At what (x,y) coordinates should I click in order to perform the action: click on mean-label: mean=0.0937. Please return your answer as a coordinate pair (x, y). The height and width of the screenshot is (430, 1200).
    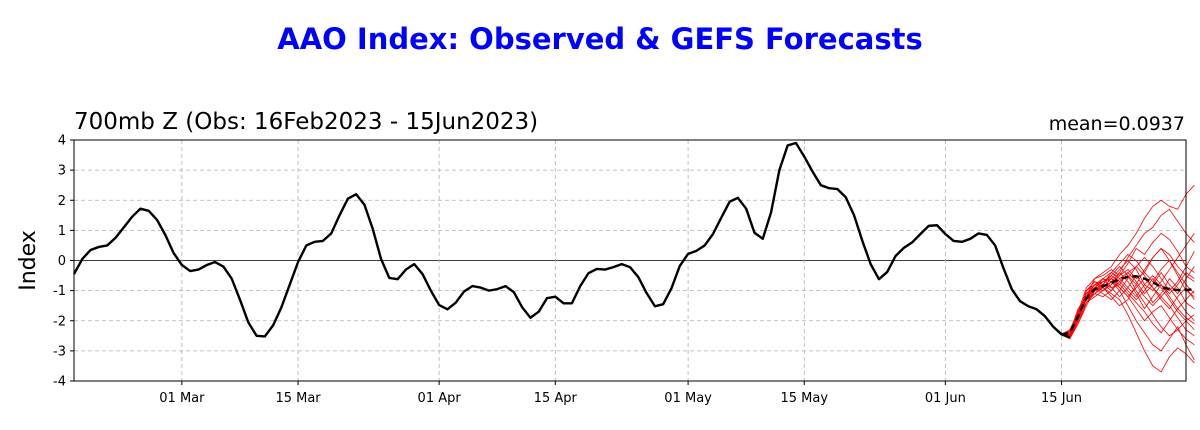
    Looking at the image, I should click on (1116, 124).